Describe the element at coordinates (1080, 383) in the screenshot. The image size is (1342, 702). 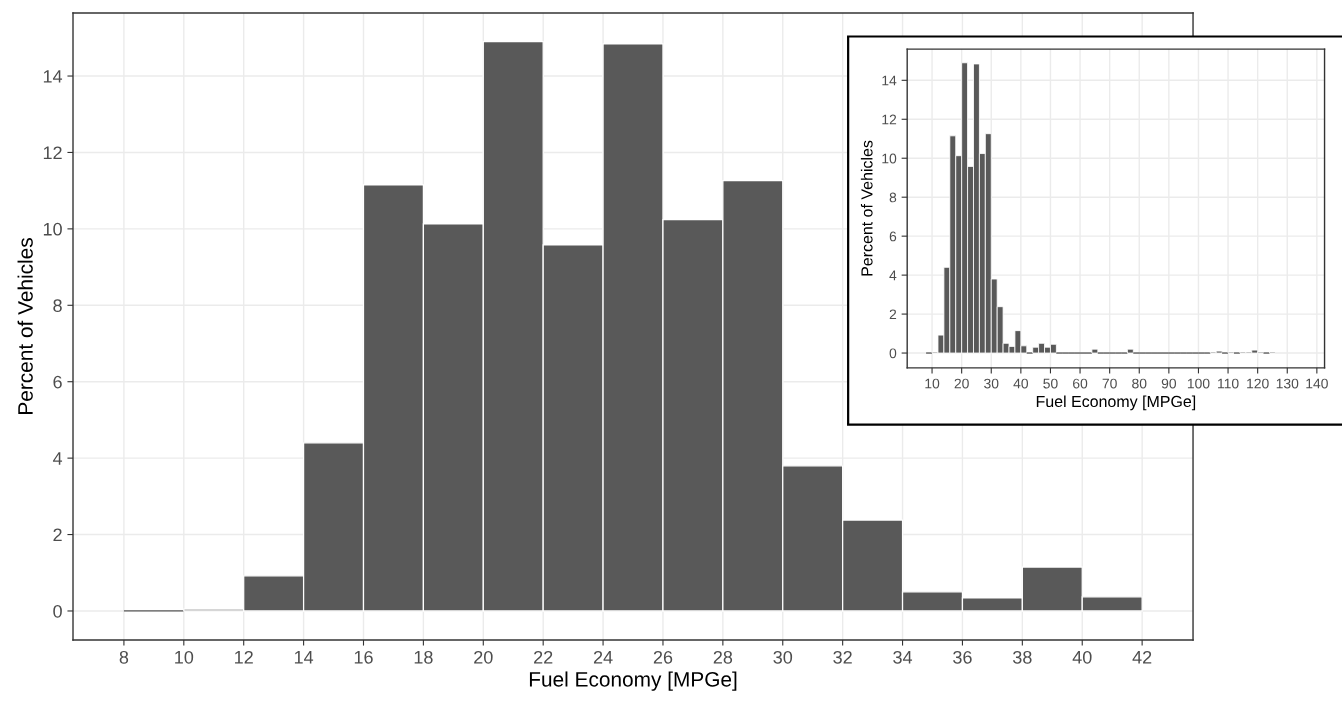
I see `x-tick-label: 60` at that location.